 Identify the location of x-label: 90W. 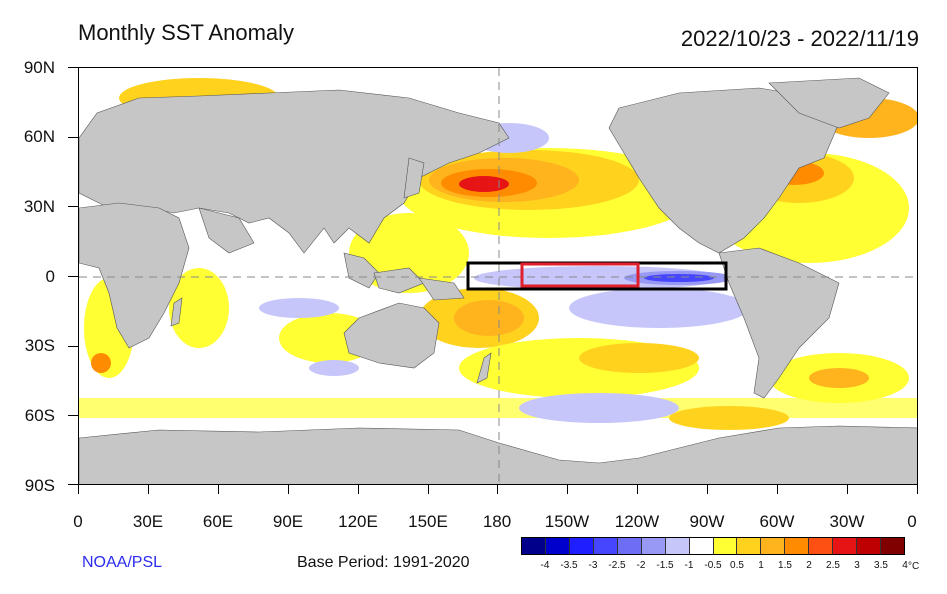
(707, 521).